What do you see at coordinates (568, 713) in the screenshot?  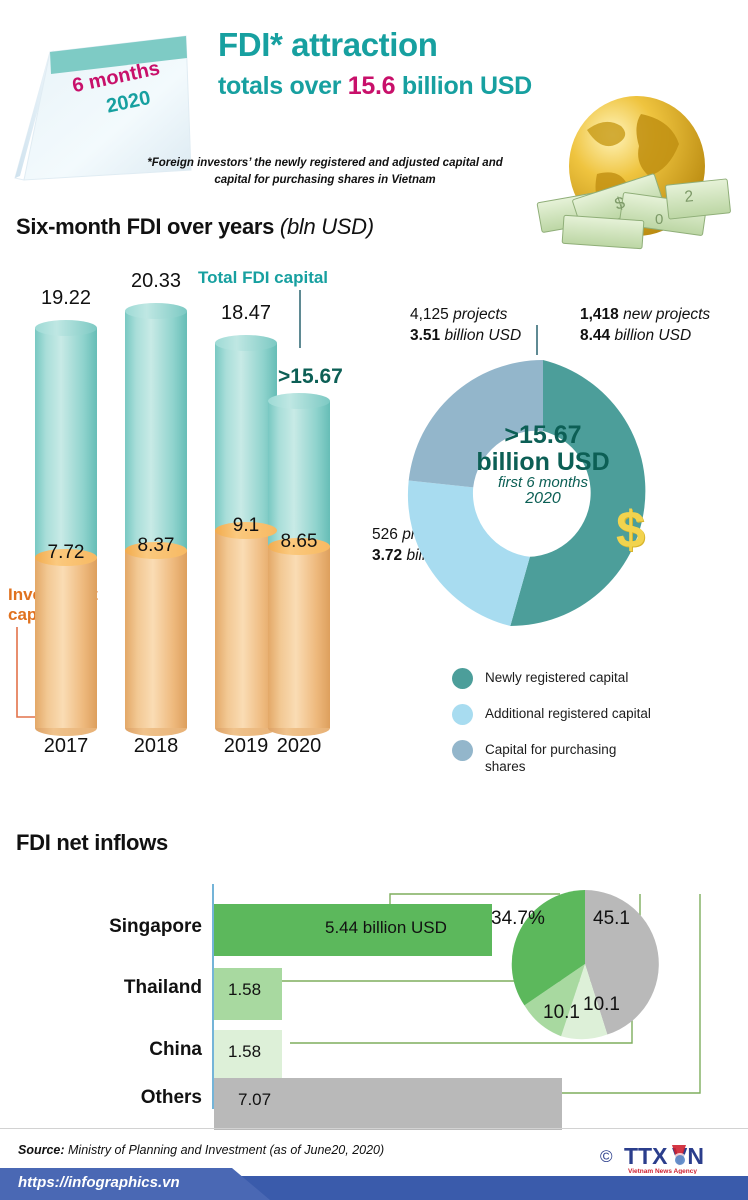 I see `legend-label: Additional registered capital` at bounding box center [568, 713].